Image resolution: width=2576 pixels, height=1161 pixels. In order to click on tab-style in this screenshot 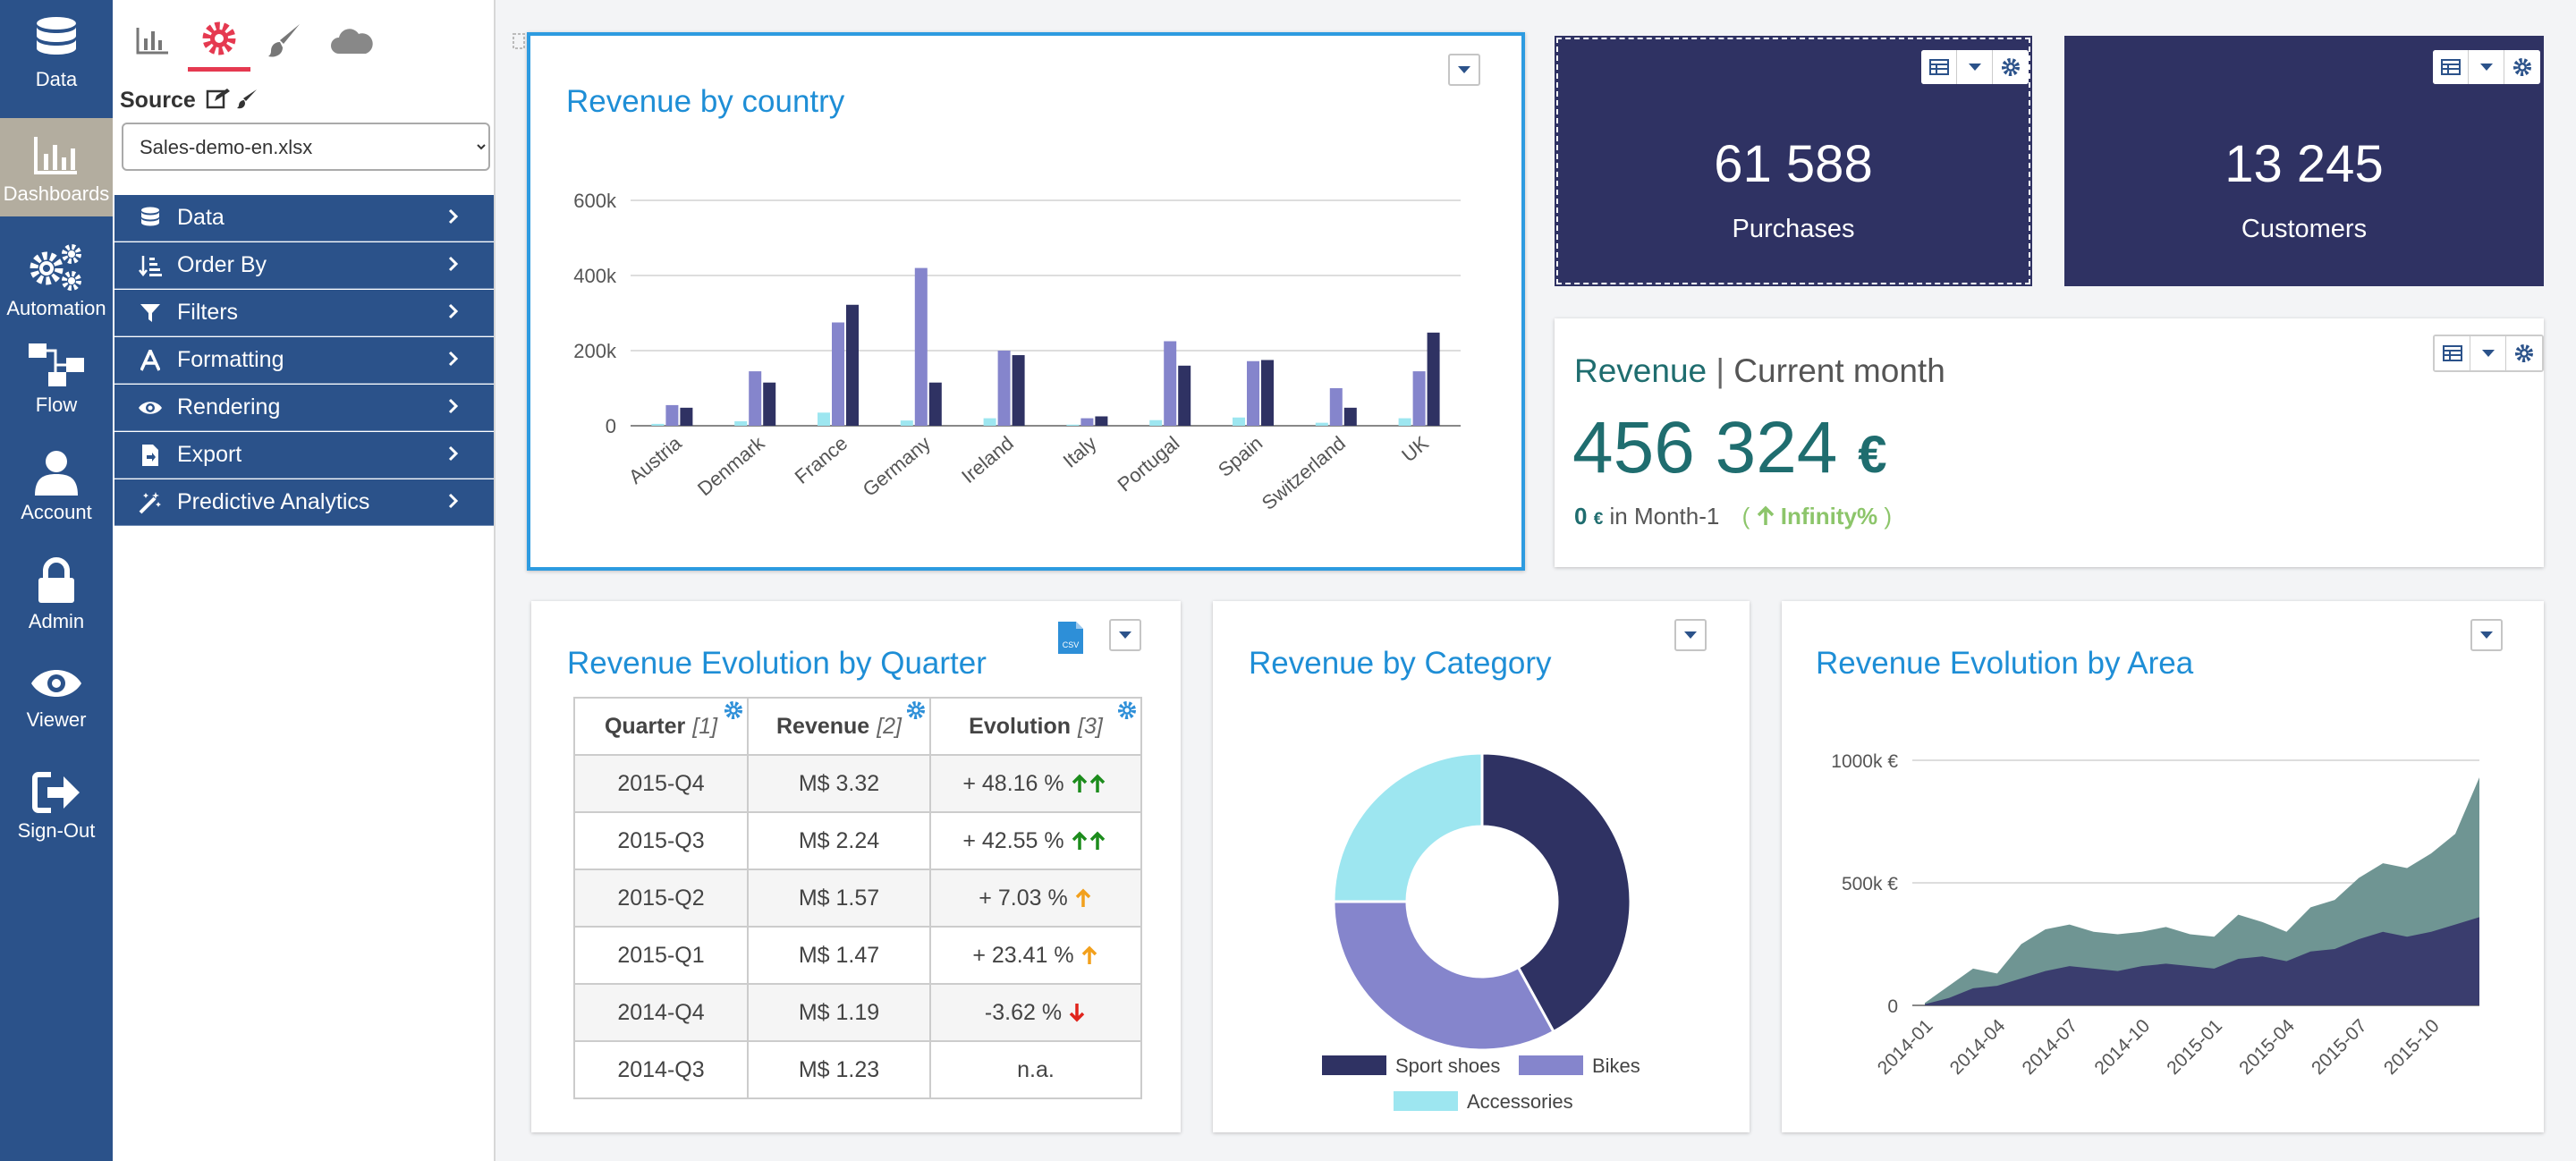, I will do `click(285, 41)`.